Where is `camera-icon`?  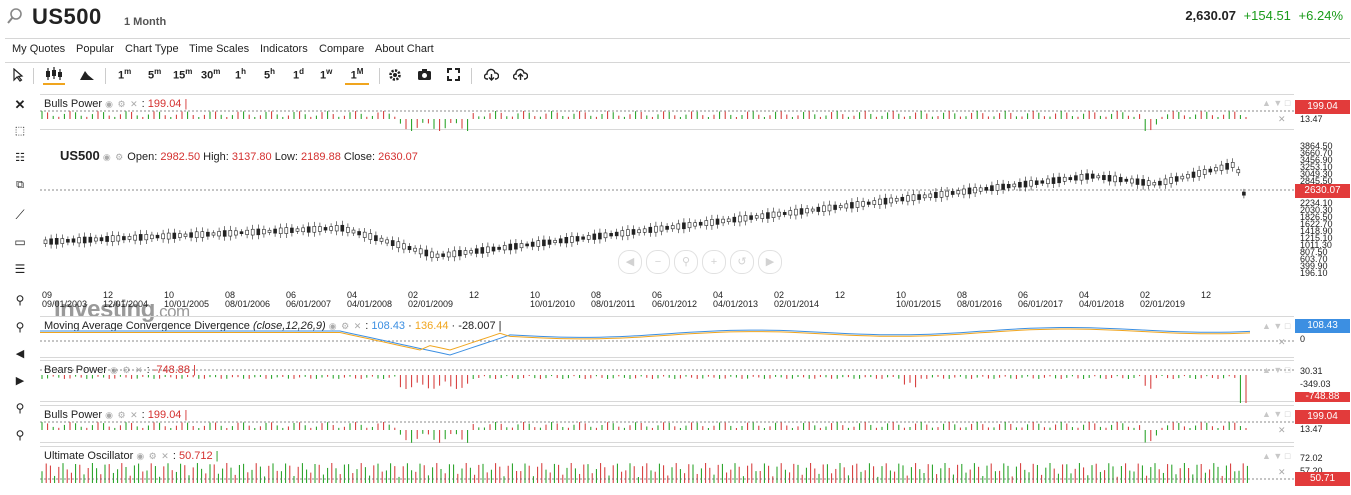
camera-icon is located at coordinates (424, 74).